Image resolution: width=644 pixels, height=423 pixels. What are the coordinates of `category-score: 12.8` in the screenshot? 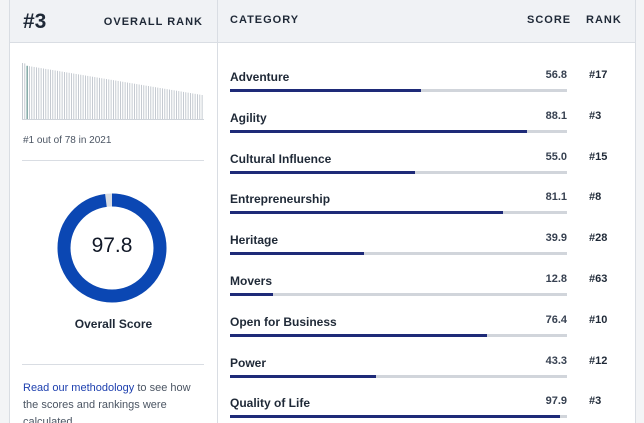 It's located at (556, 279).